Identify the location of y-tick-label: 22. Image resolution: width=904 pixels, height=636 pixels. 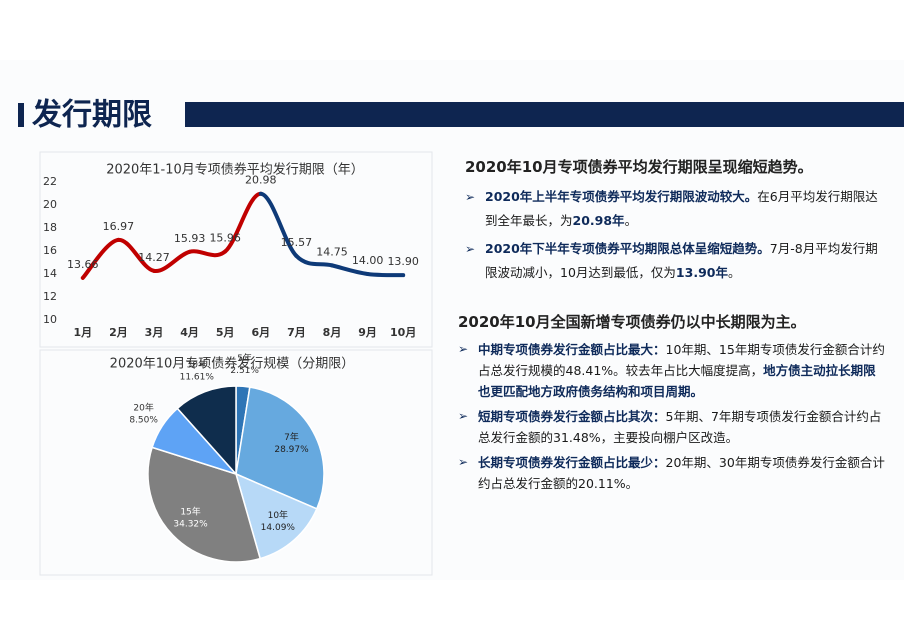
(50, 181).